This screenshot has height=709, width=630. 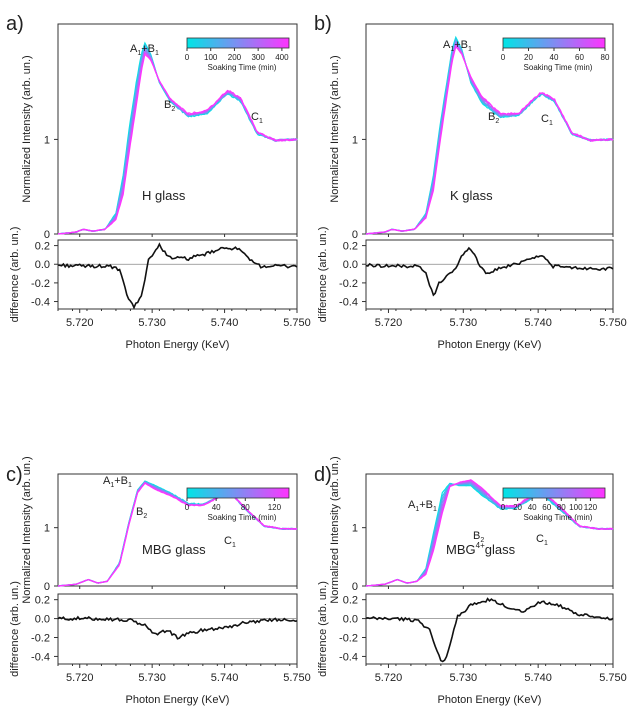 I want to click on panel-label: b), so click(x=323, y=24).